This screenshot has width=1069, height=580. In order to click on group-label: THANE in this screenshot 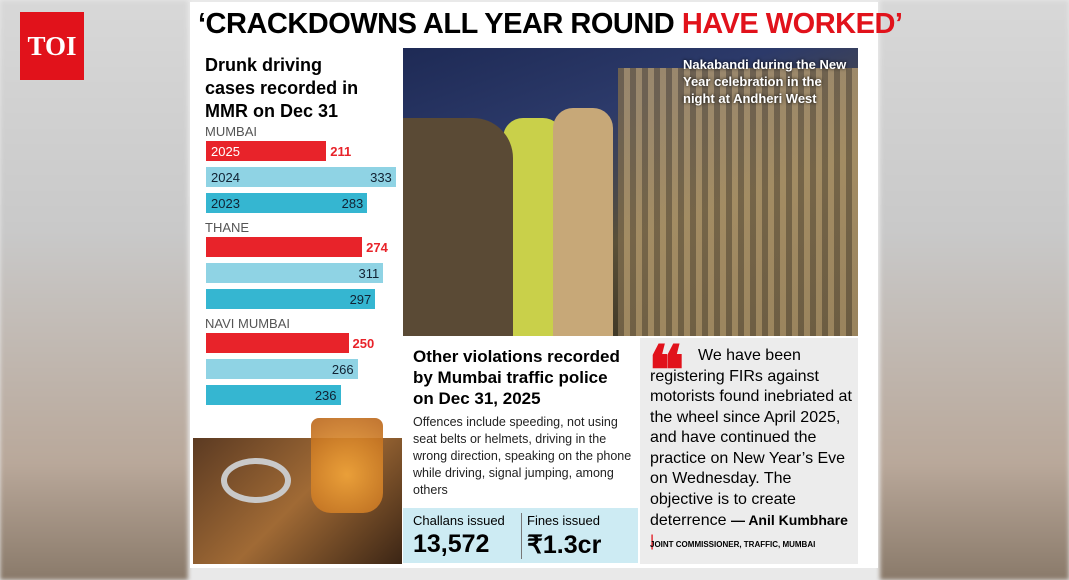, I will do `click(227, 227)`.